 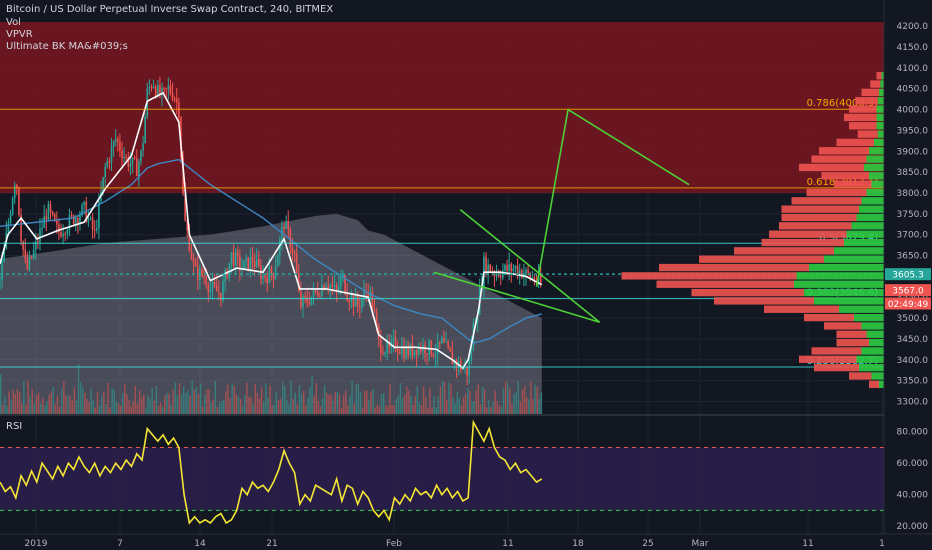 What do you see at coordinates (67, 46) in the screenshot?
I see `indicator-ma-label: Ultimate BK MA&#039;s` at bounding box center [67, 46].